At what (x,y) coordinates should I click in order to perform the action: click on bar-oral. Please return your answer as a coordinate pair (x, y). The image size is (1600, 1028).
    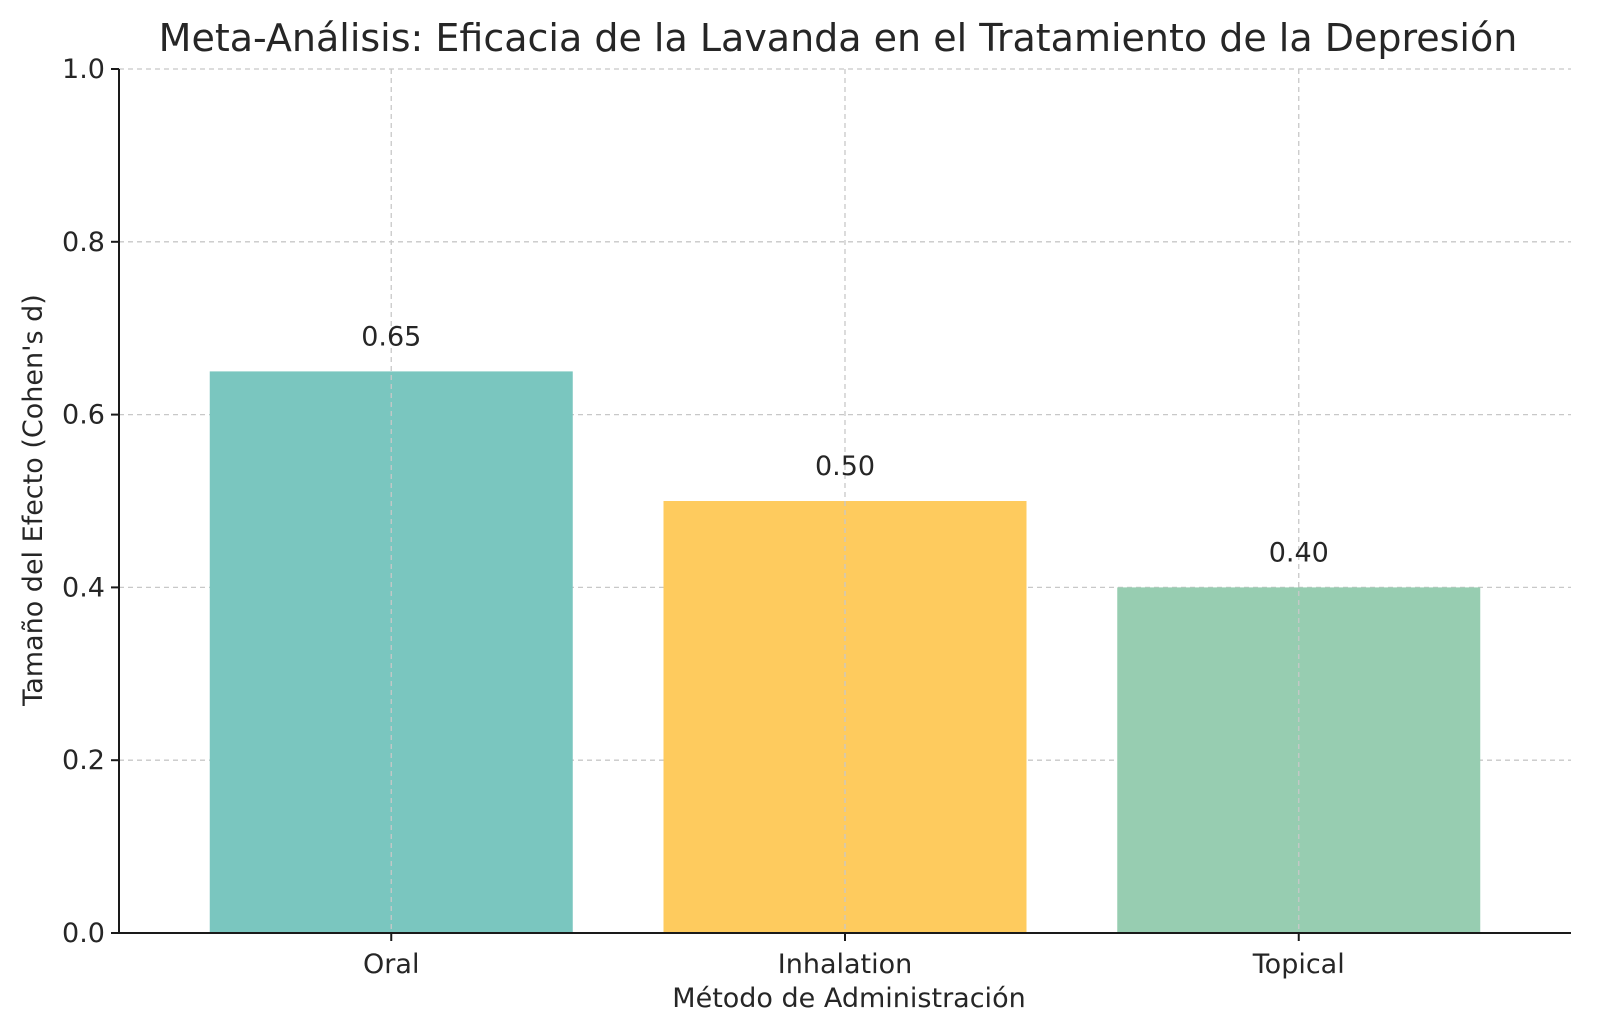
    Looking at the image, I should click on (391, 652).